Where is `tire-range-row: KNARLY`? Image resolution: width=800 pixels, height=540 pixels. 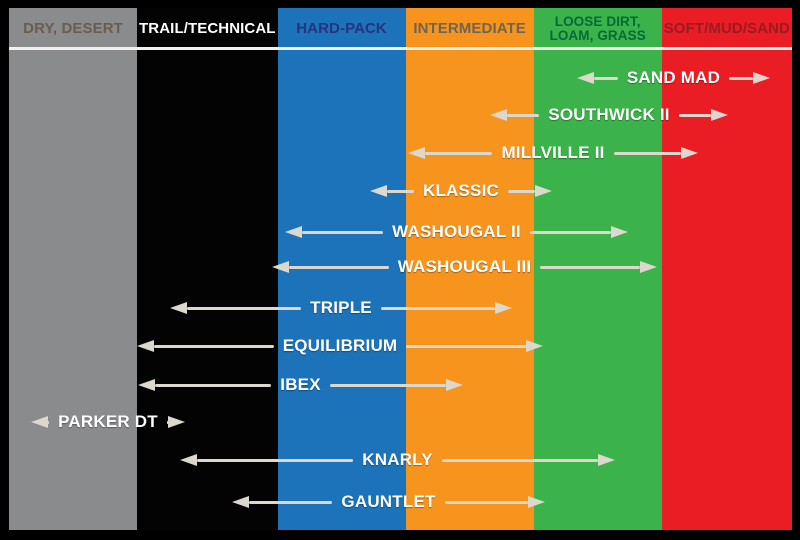 tire-range-row: KNARLY is located at coordinates (398, 460).